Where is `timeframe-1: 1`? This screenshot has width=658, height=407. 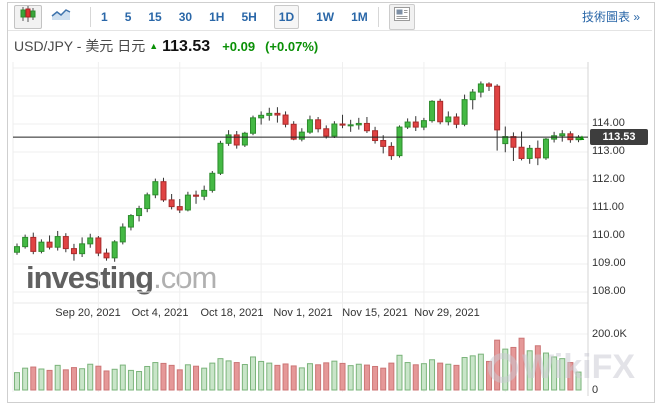
timeframe-1: 1 is located at coordinates (104, 16).